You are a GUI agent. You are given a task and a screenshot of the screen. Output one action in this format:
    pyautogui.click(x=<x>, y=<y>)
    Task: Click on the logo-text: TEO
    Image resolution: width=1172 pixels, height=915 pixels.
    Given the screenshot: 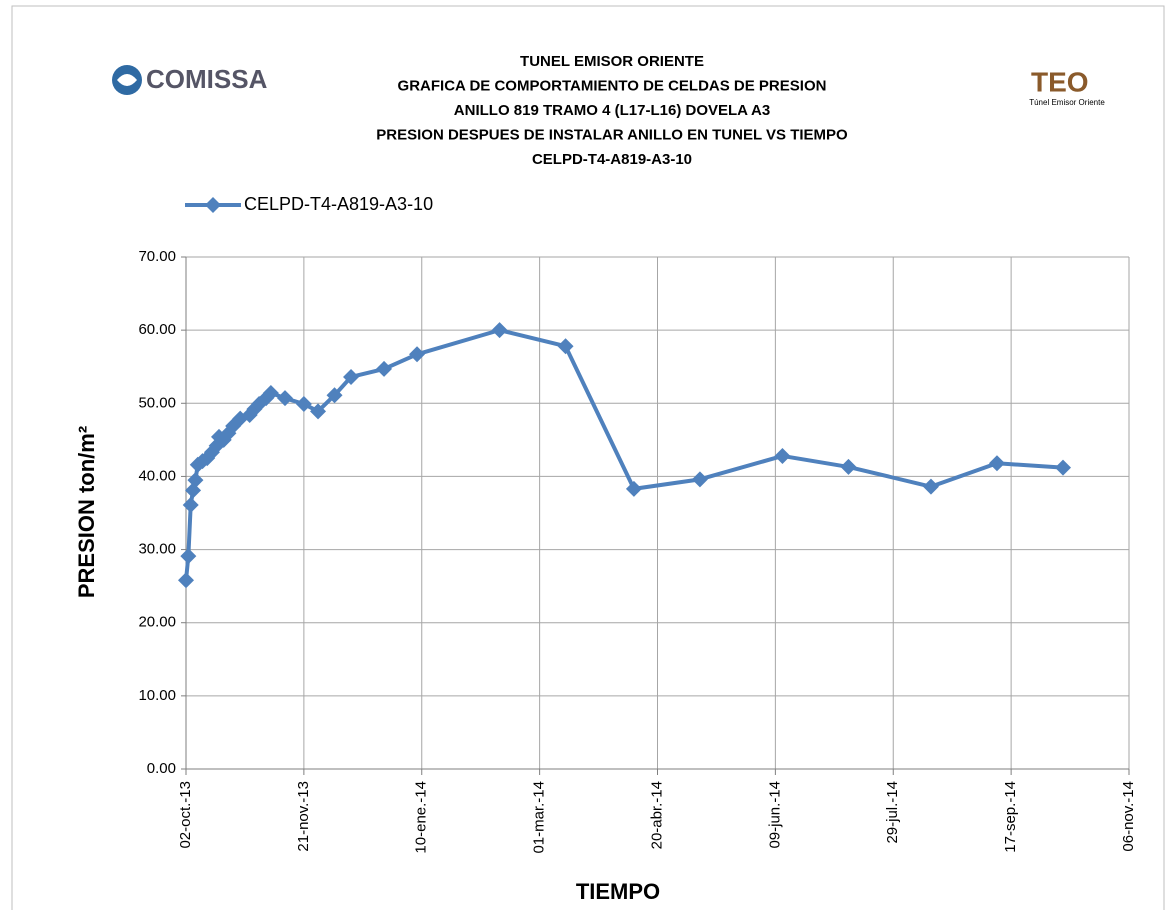 What is the action you would take?
    pyautogui.click(x=1060, y=81)
    